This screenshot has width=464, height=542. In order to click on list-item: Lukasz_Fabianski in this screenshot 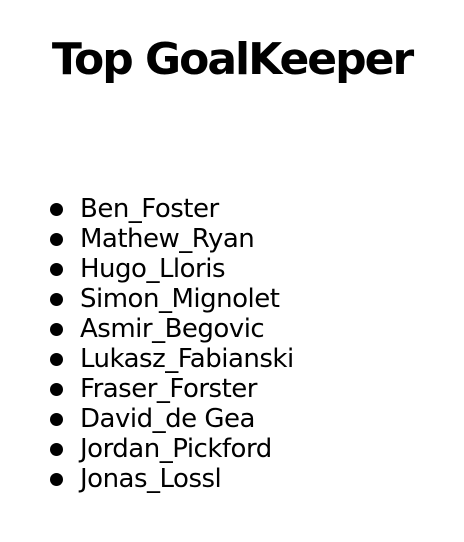, I will do `click(172, 359)`.